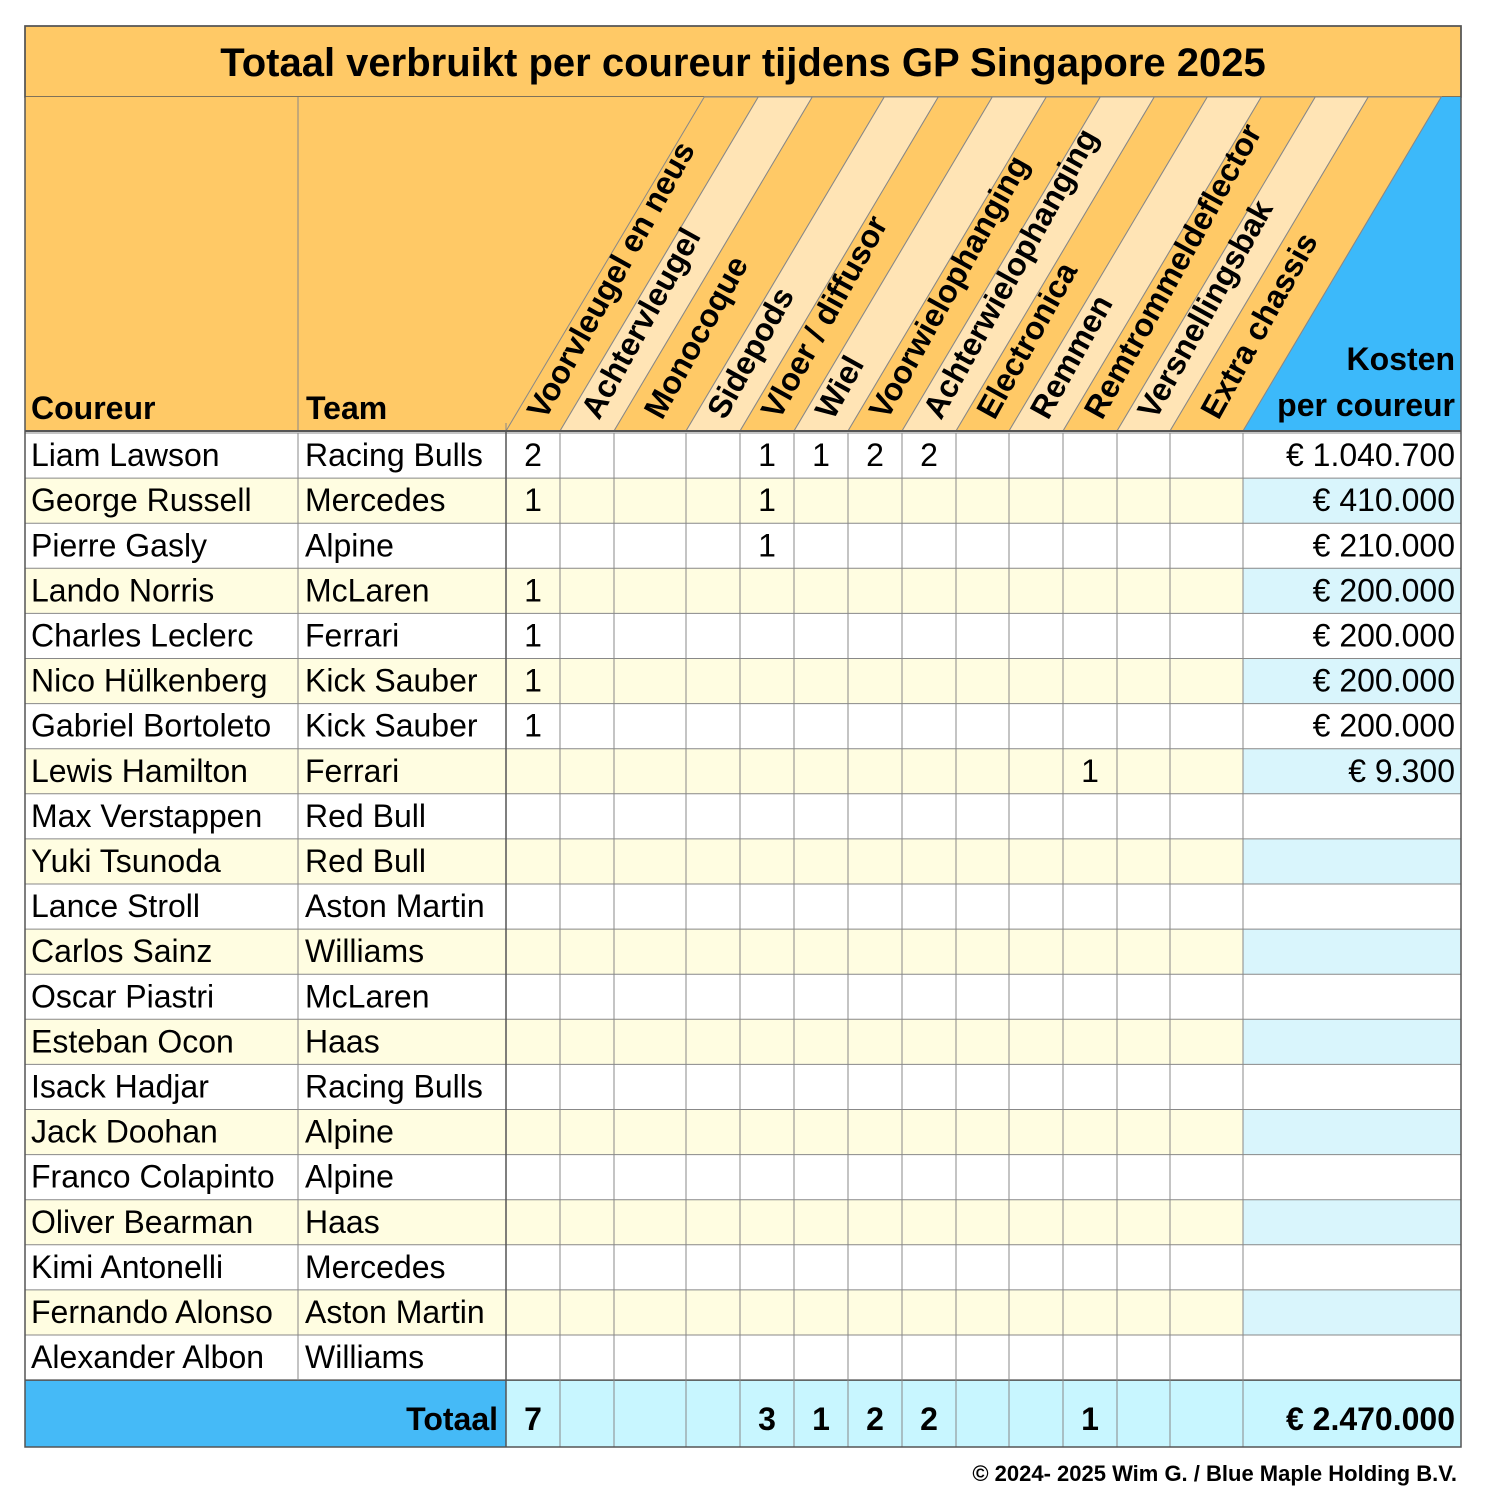 This screenshot has width=1488, height=1494. What do you see at coordinates (132, 1041) in the screenshot?
I see `driver-name: Esteban Ocon` at bounding box center [132, 1041].